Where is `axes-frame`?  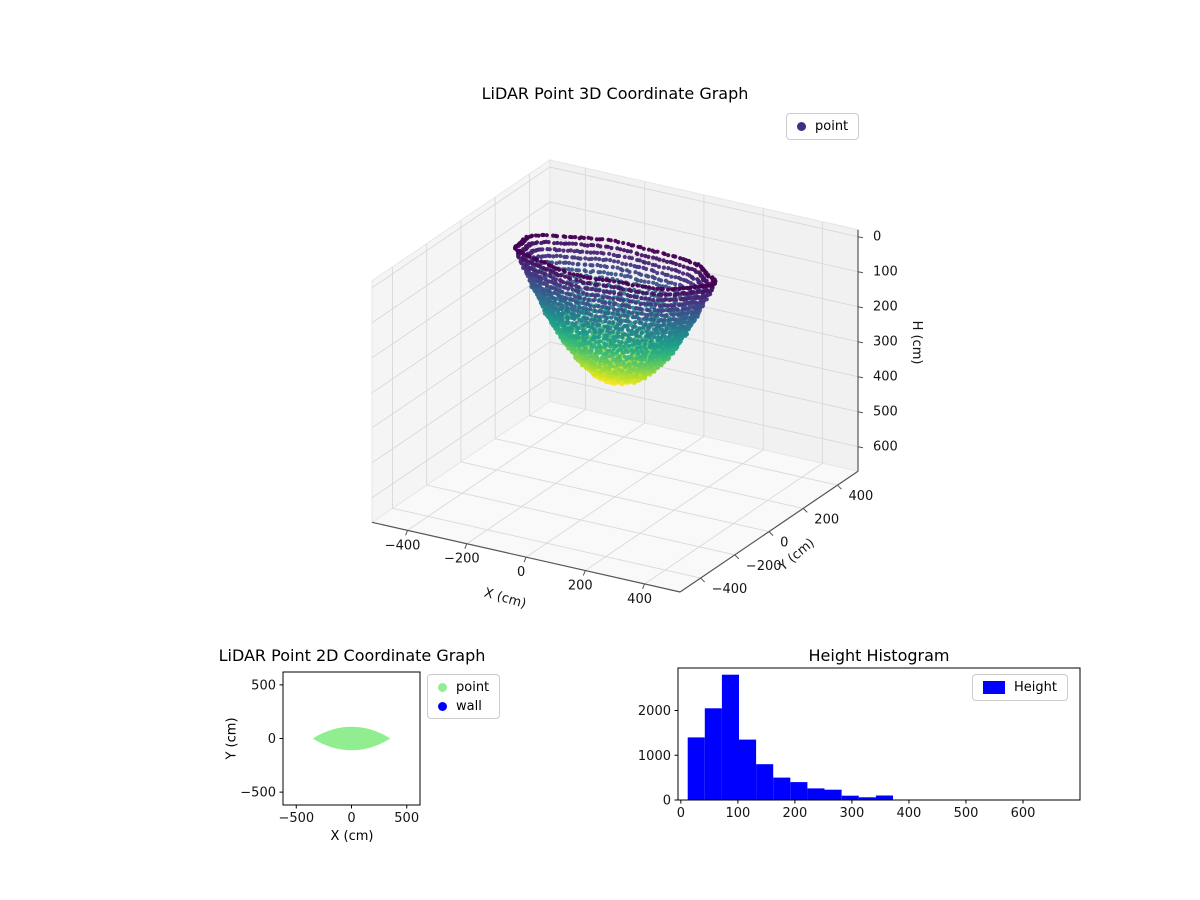
axes-frame is located at coordinates (879, 734).